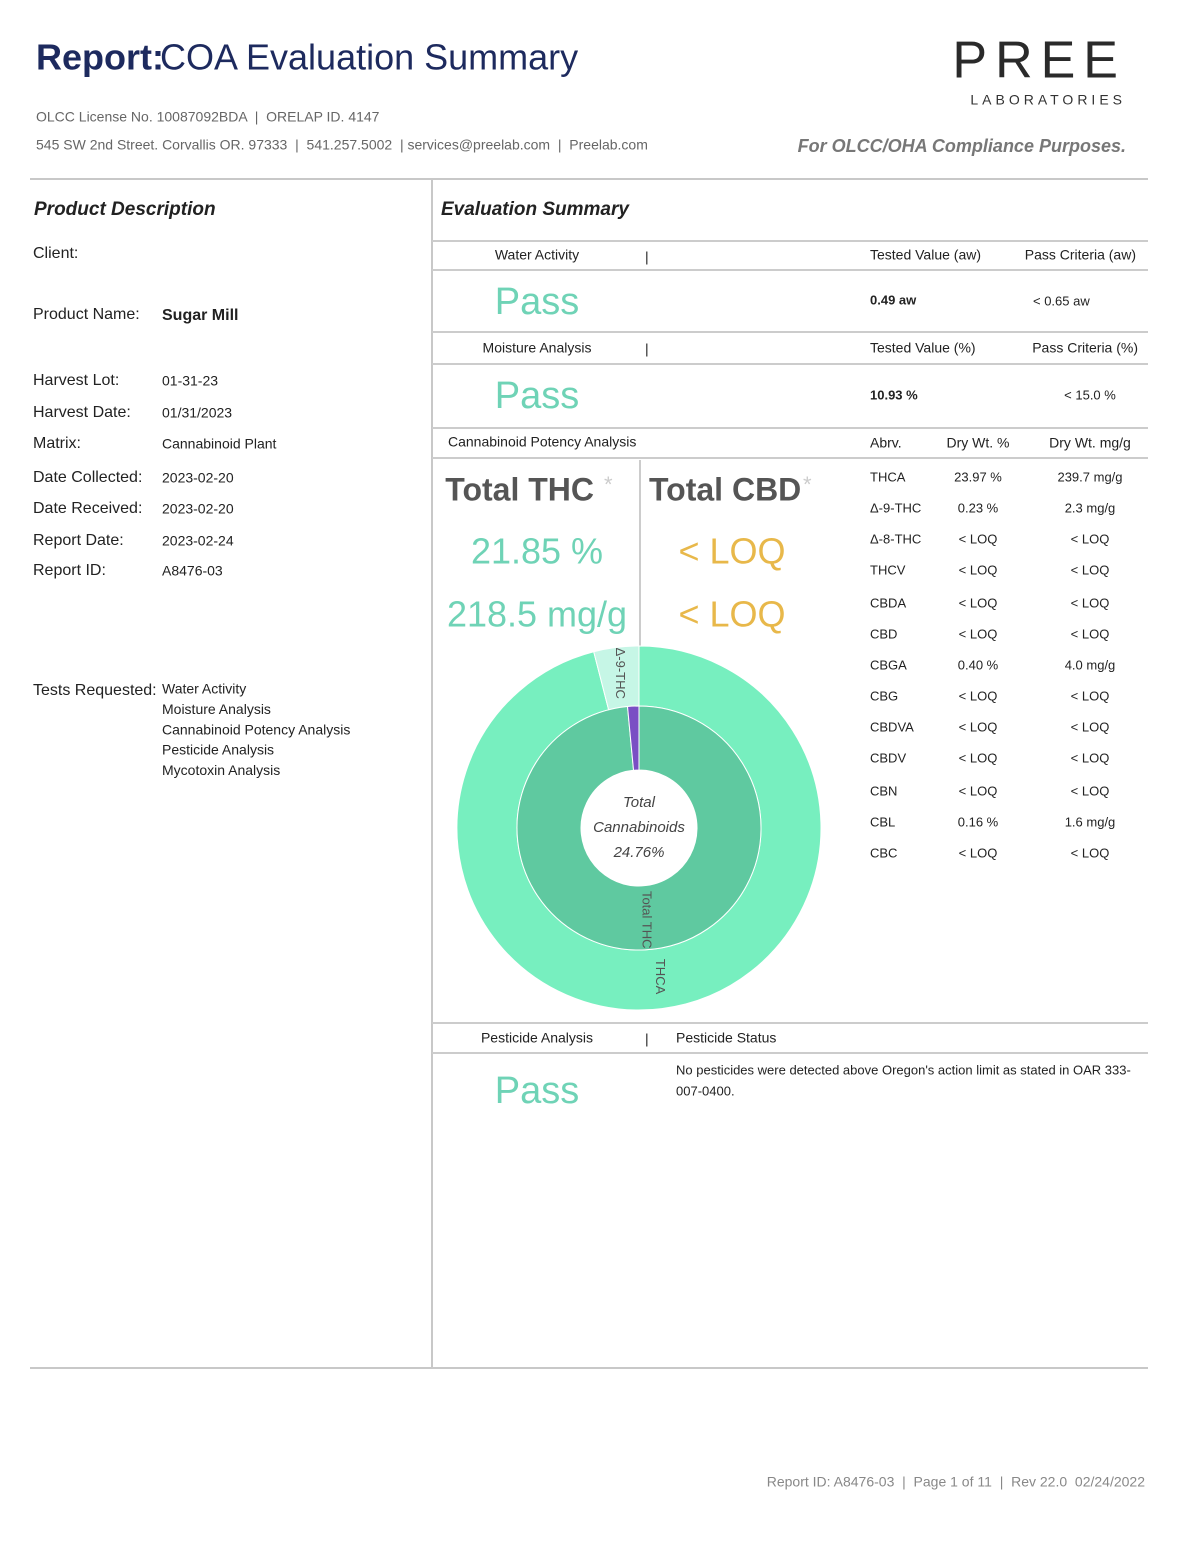  Describe the element at coordinates (82, 412) in the screenshot. I see `field-label: Harvest Date:` at that location.